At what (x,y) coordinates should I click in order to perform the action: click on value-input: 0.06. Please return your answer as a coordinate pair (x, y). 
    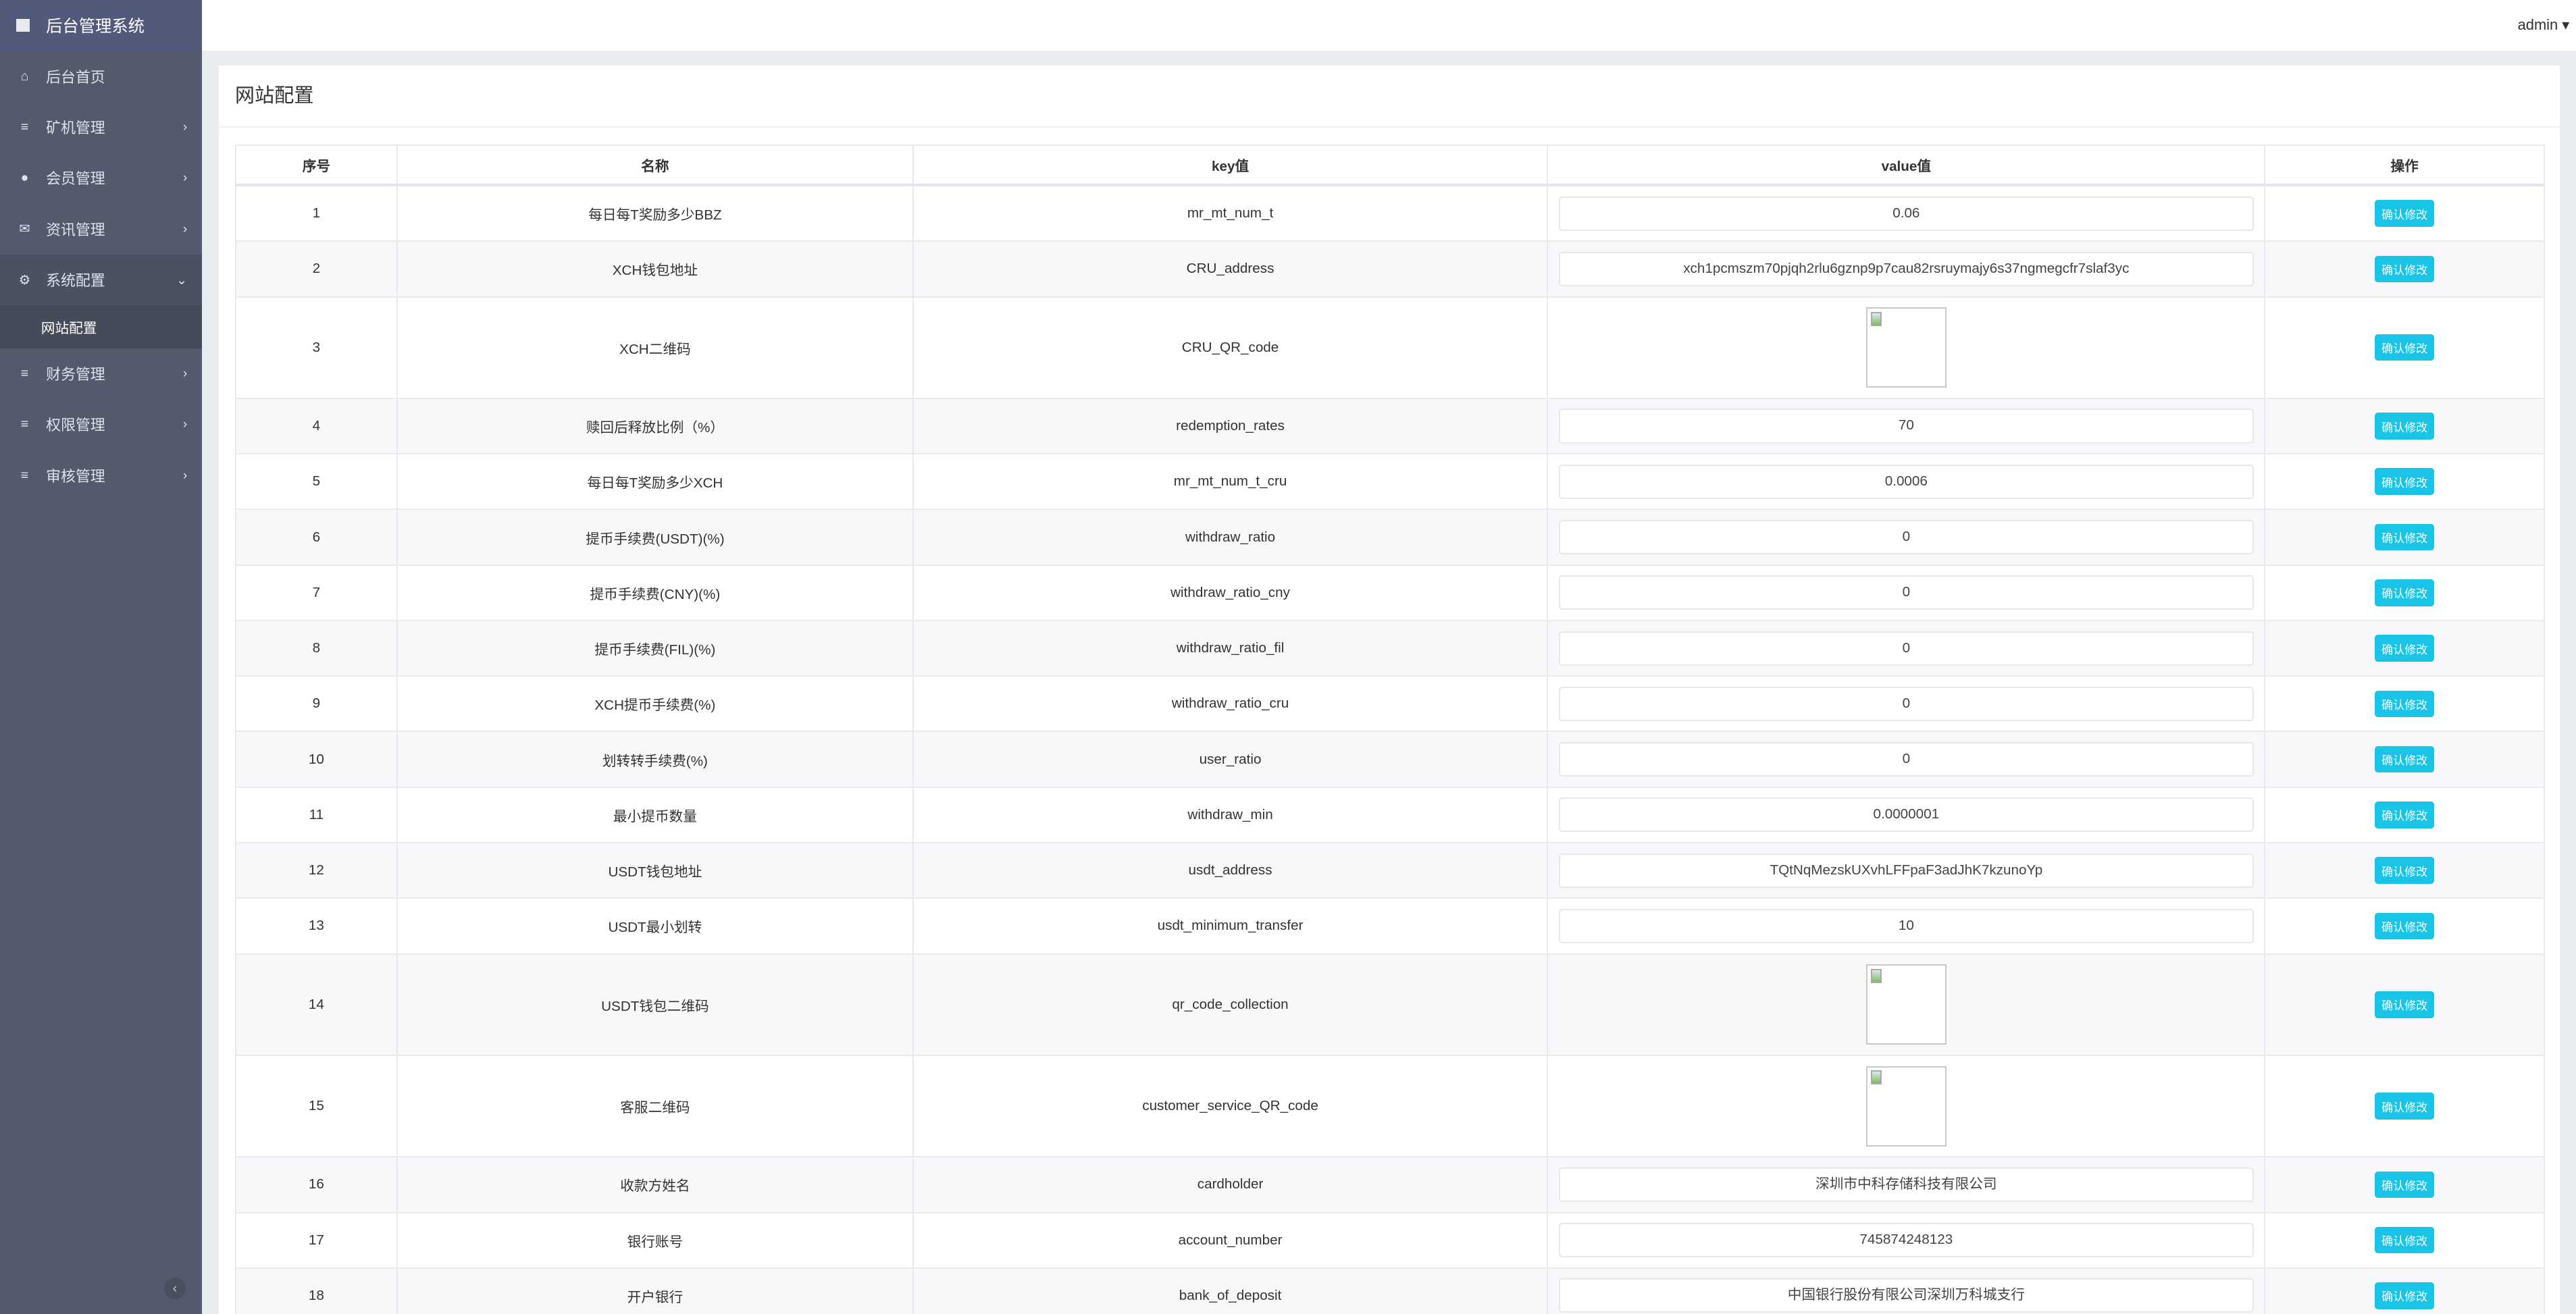
    Looking at the image, I should click on (1906, 213).